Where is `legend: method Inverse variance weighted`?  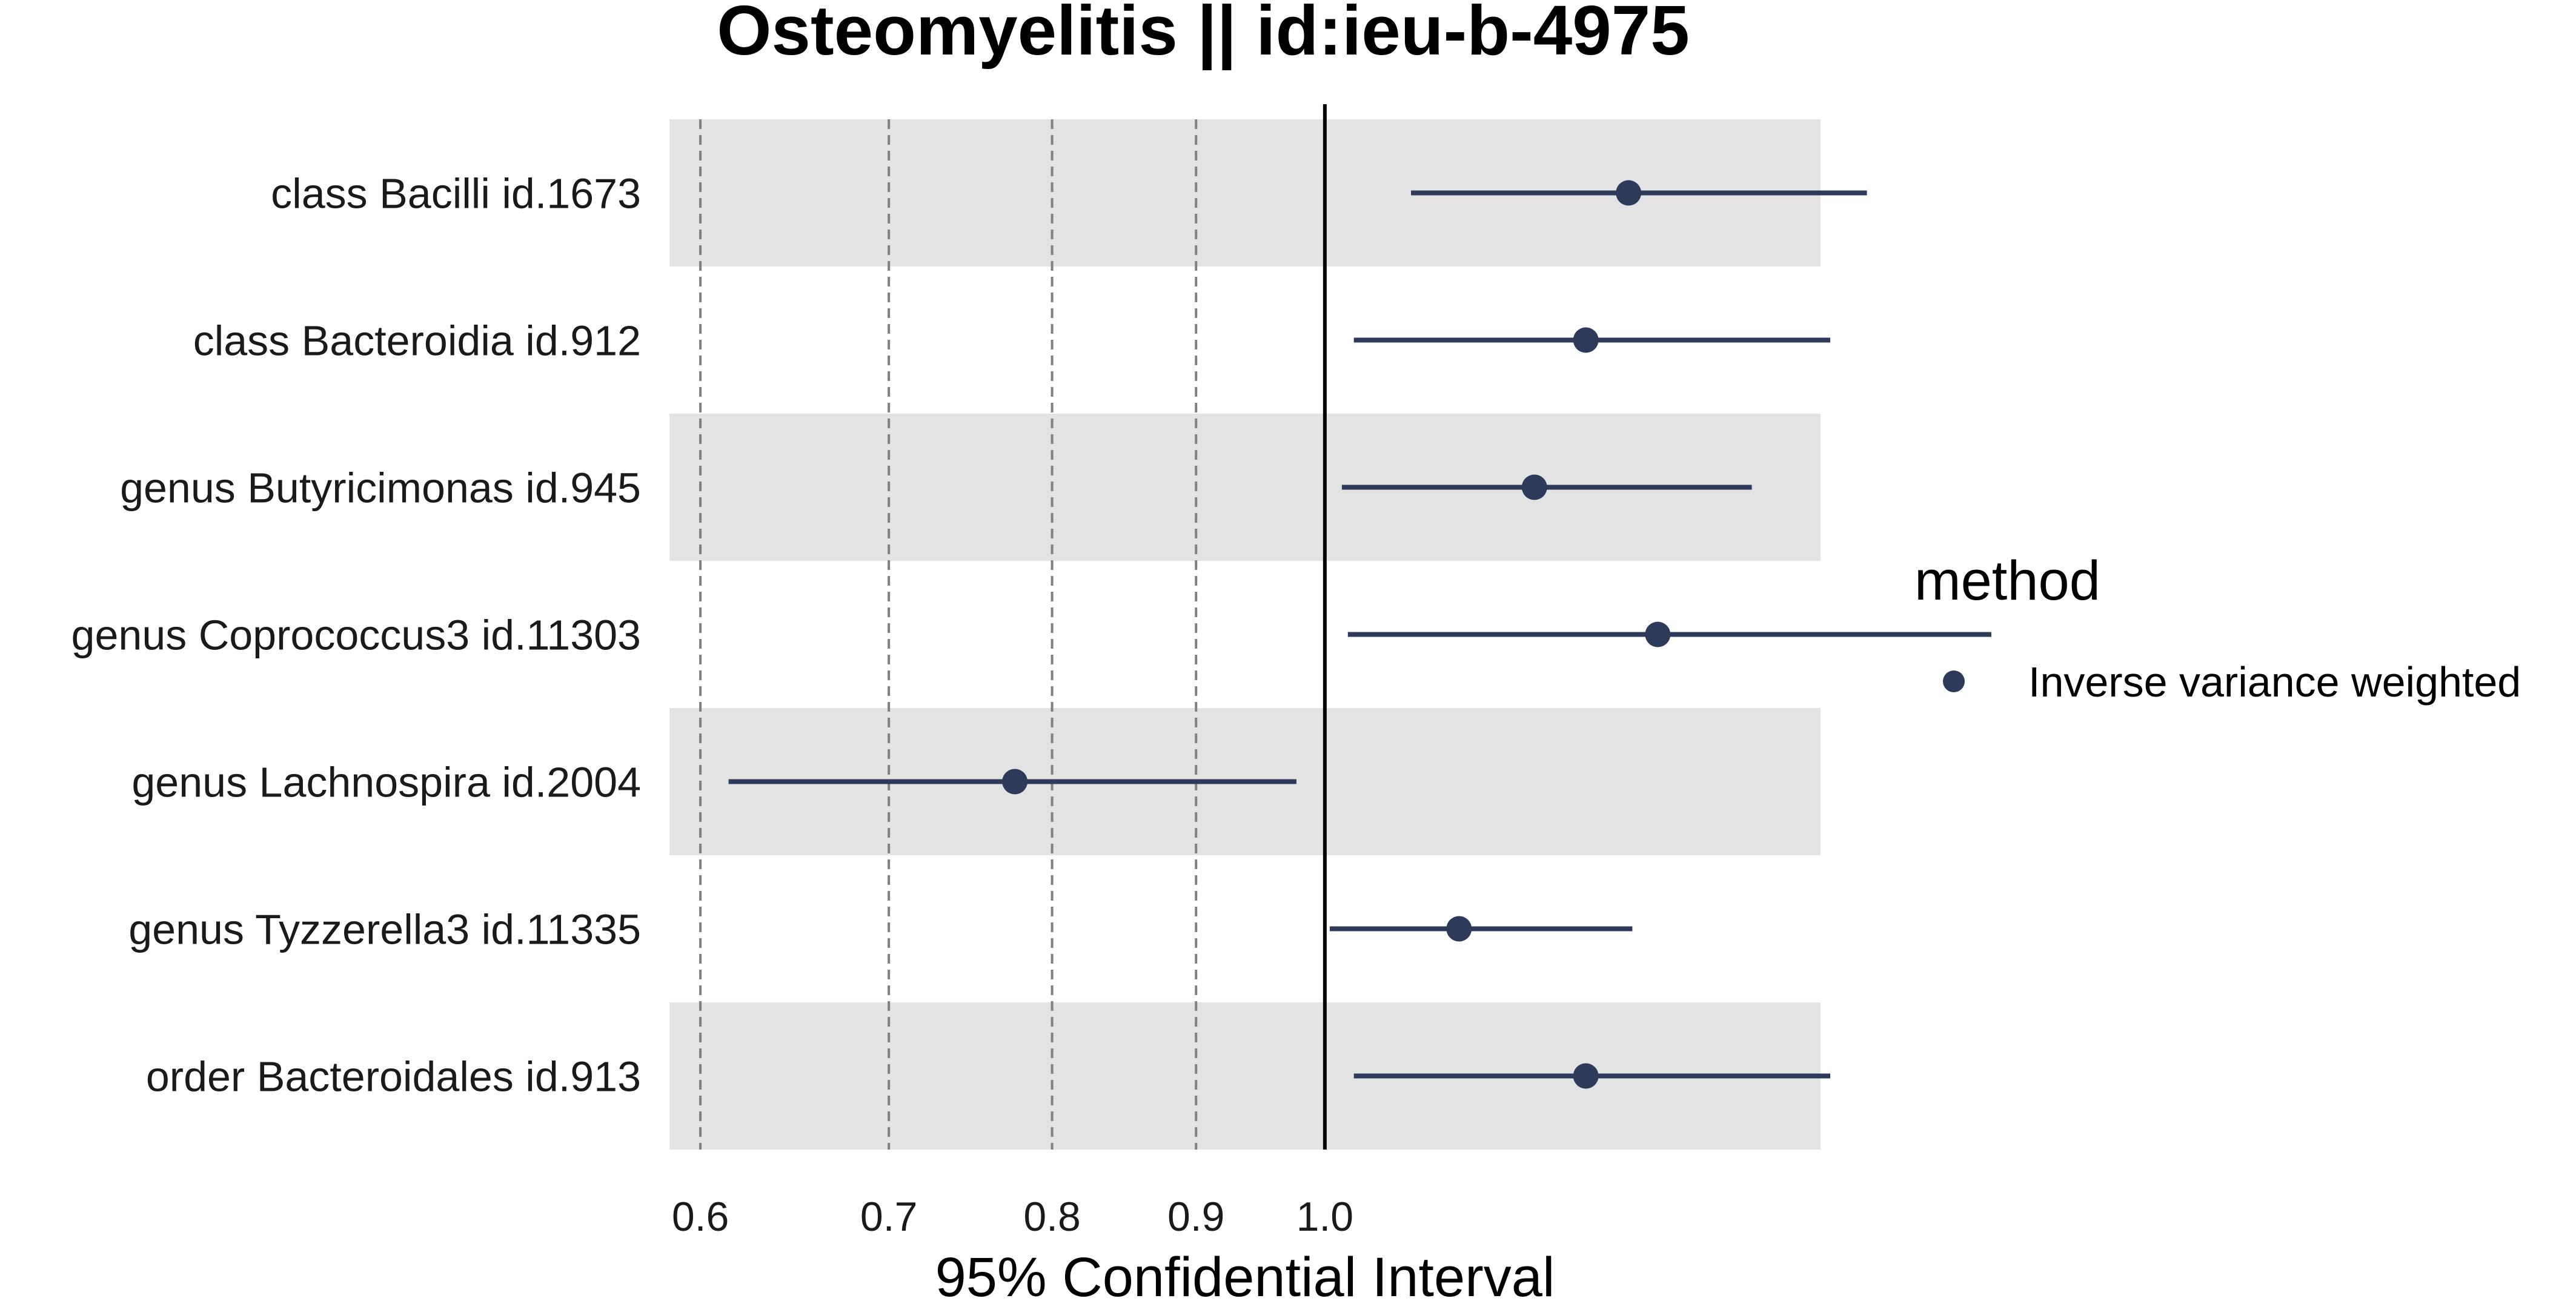
legend: method Inverse variance weighted is located at coordinates (2217, 628).